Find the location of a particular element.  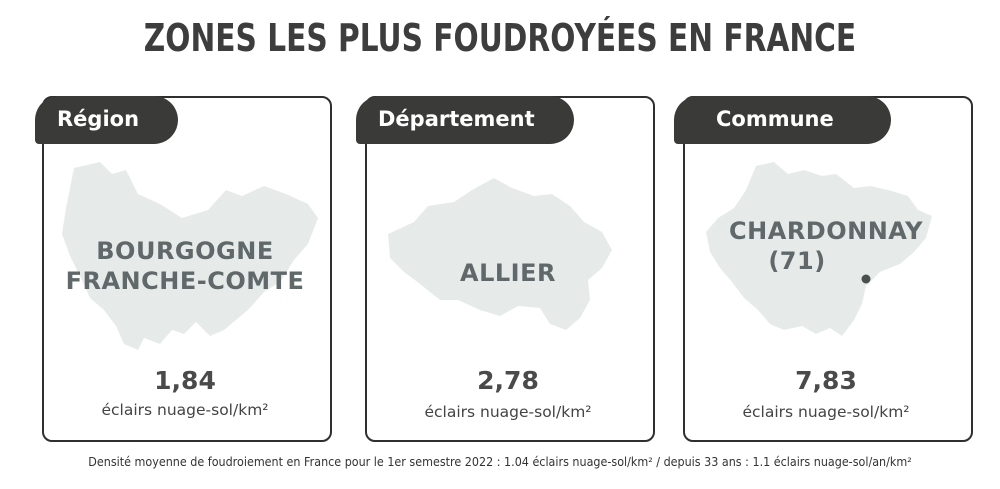

commune-value: 7,83 is located at coordinates (826, 380).